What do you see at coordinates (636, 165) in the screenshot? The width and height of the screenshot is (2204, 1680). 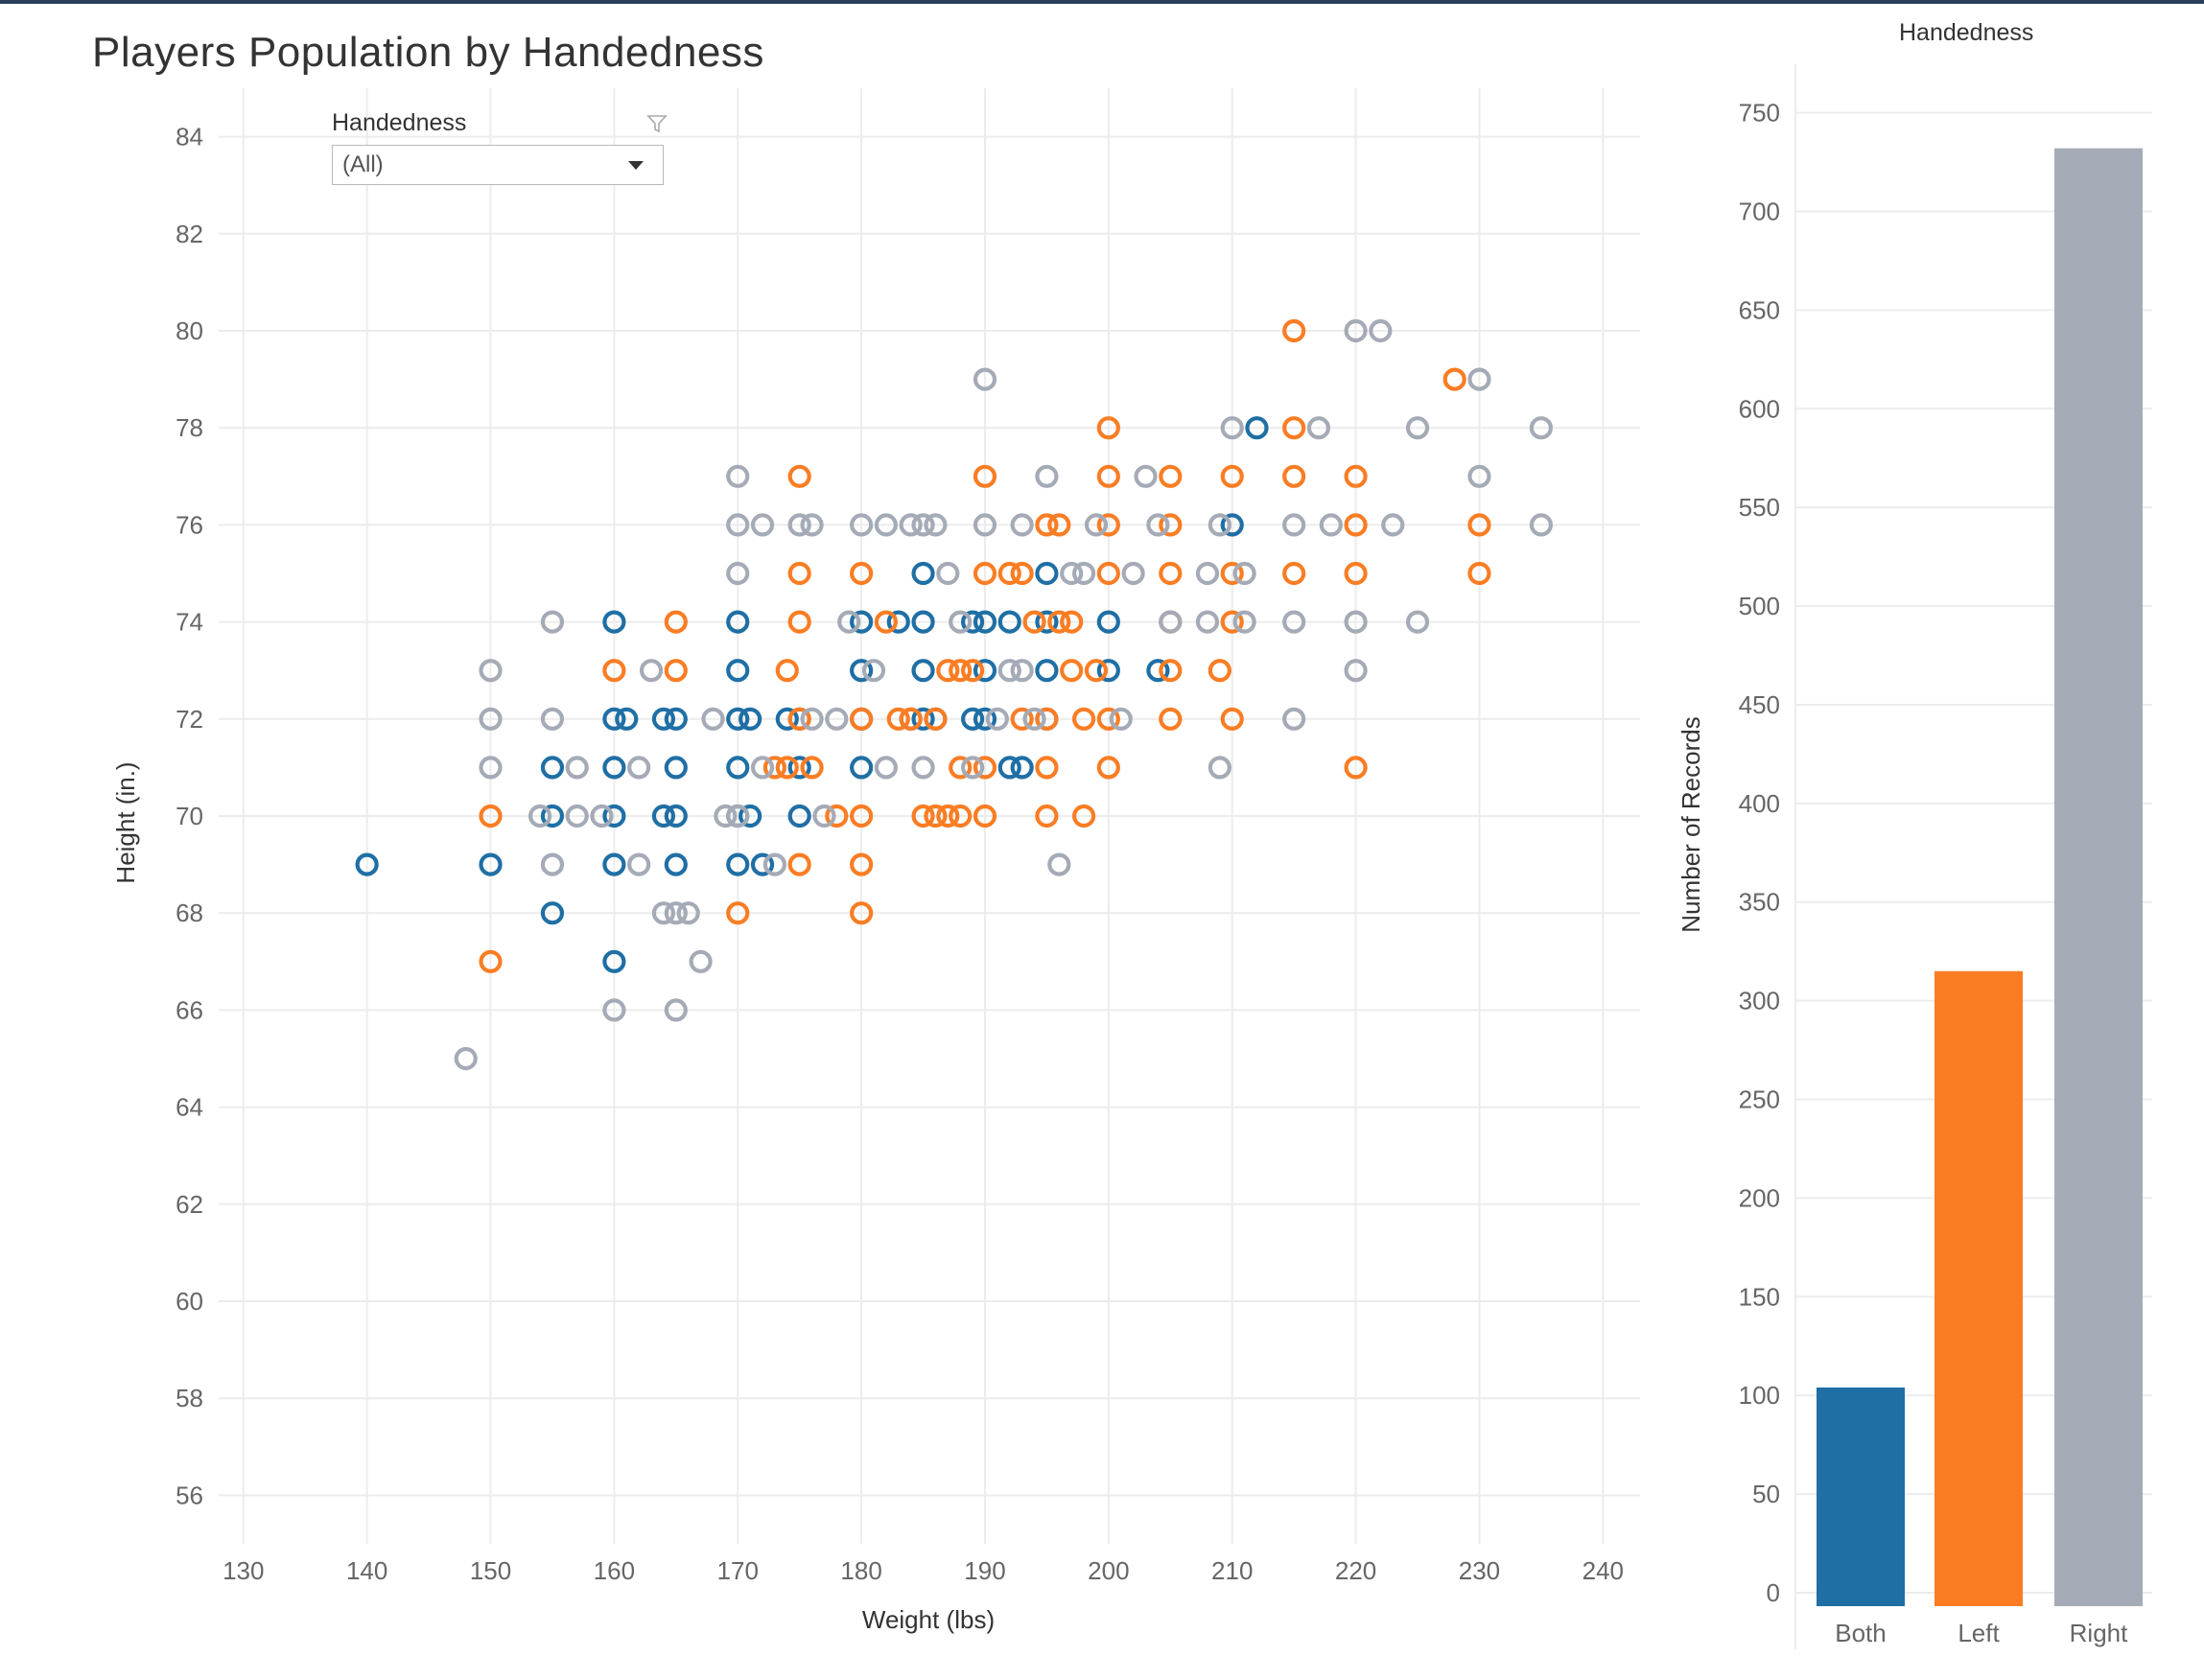 I see `chevron-down-icon` at bounding box center [636, 165].